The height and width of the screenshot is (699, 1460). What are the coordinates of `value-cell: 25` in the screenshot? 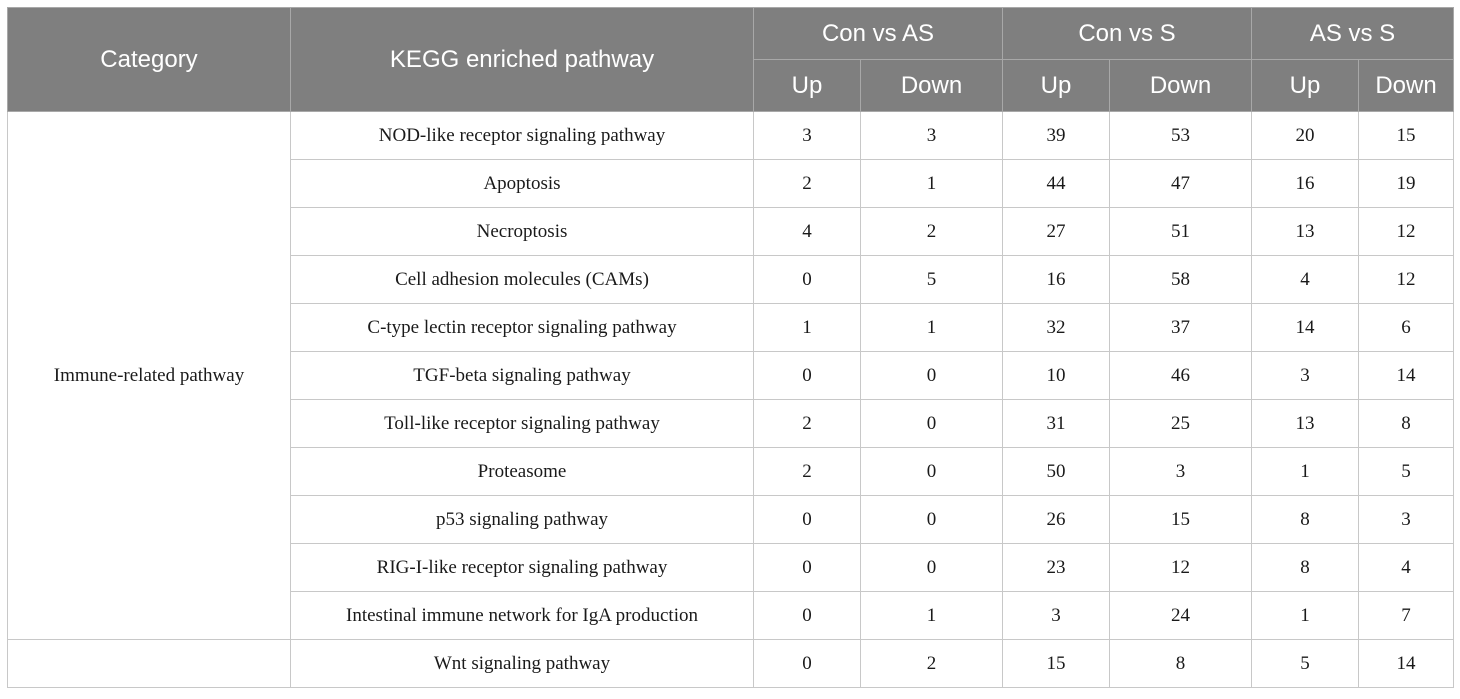 It's located at (1180, 423).